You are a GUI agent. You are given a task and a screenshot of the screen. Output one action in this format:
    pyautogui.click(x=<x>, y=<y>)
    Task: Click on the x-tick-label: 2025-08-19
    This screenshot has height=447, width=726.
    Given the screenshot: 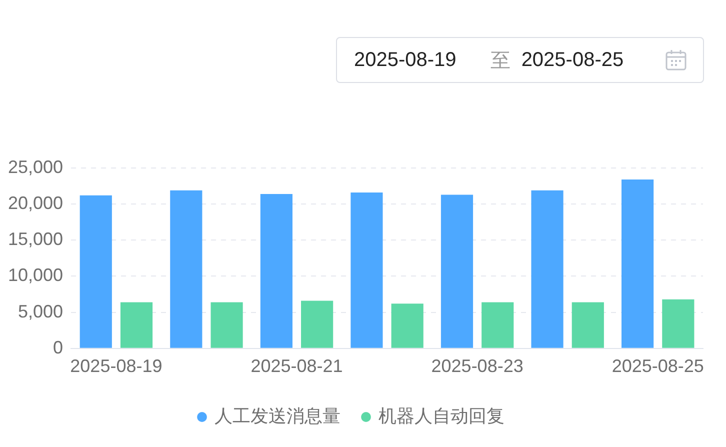 What is the action you would take?
    pyautogui.click(x=116, y=366)
    